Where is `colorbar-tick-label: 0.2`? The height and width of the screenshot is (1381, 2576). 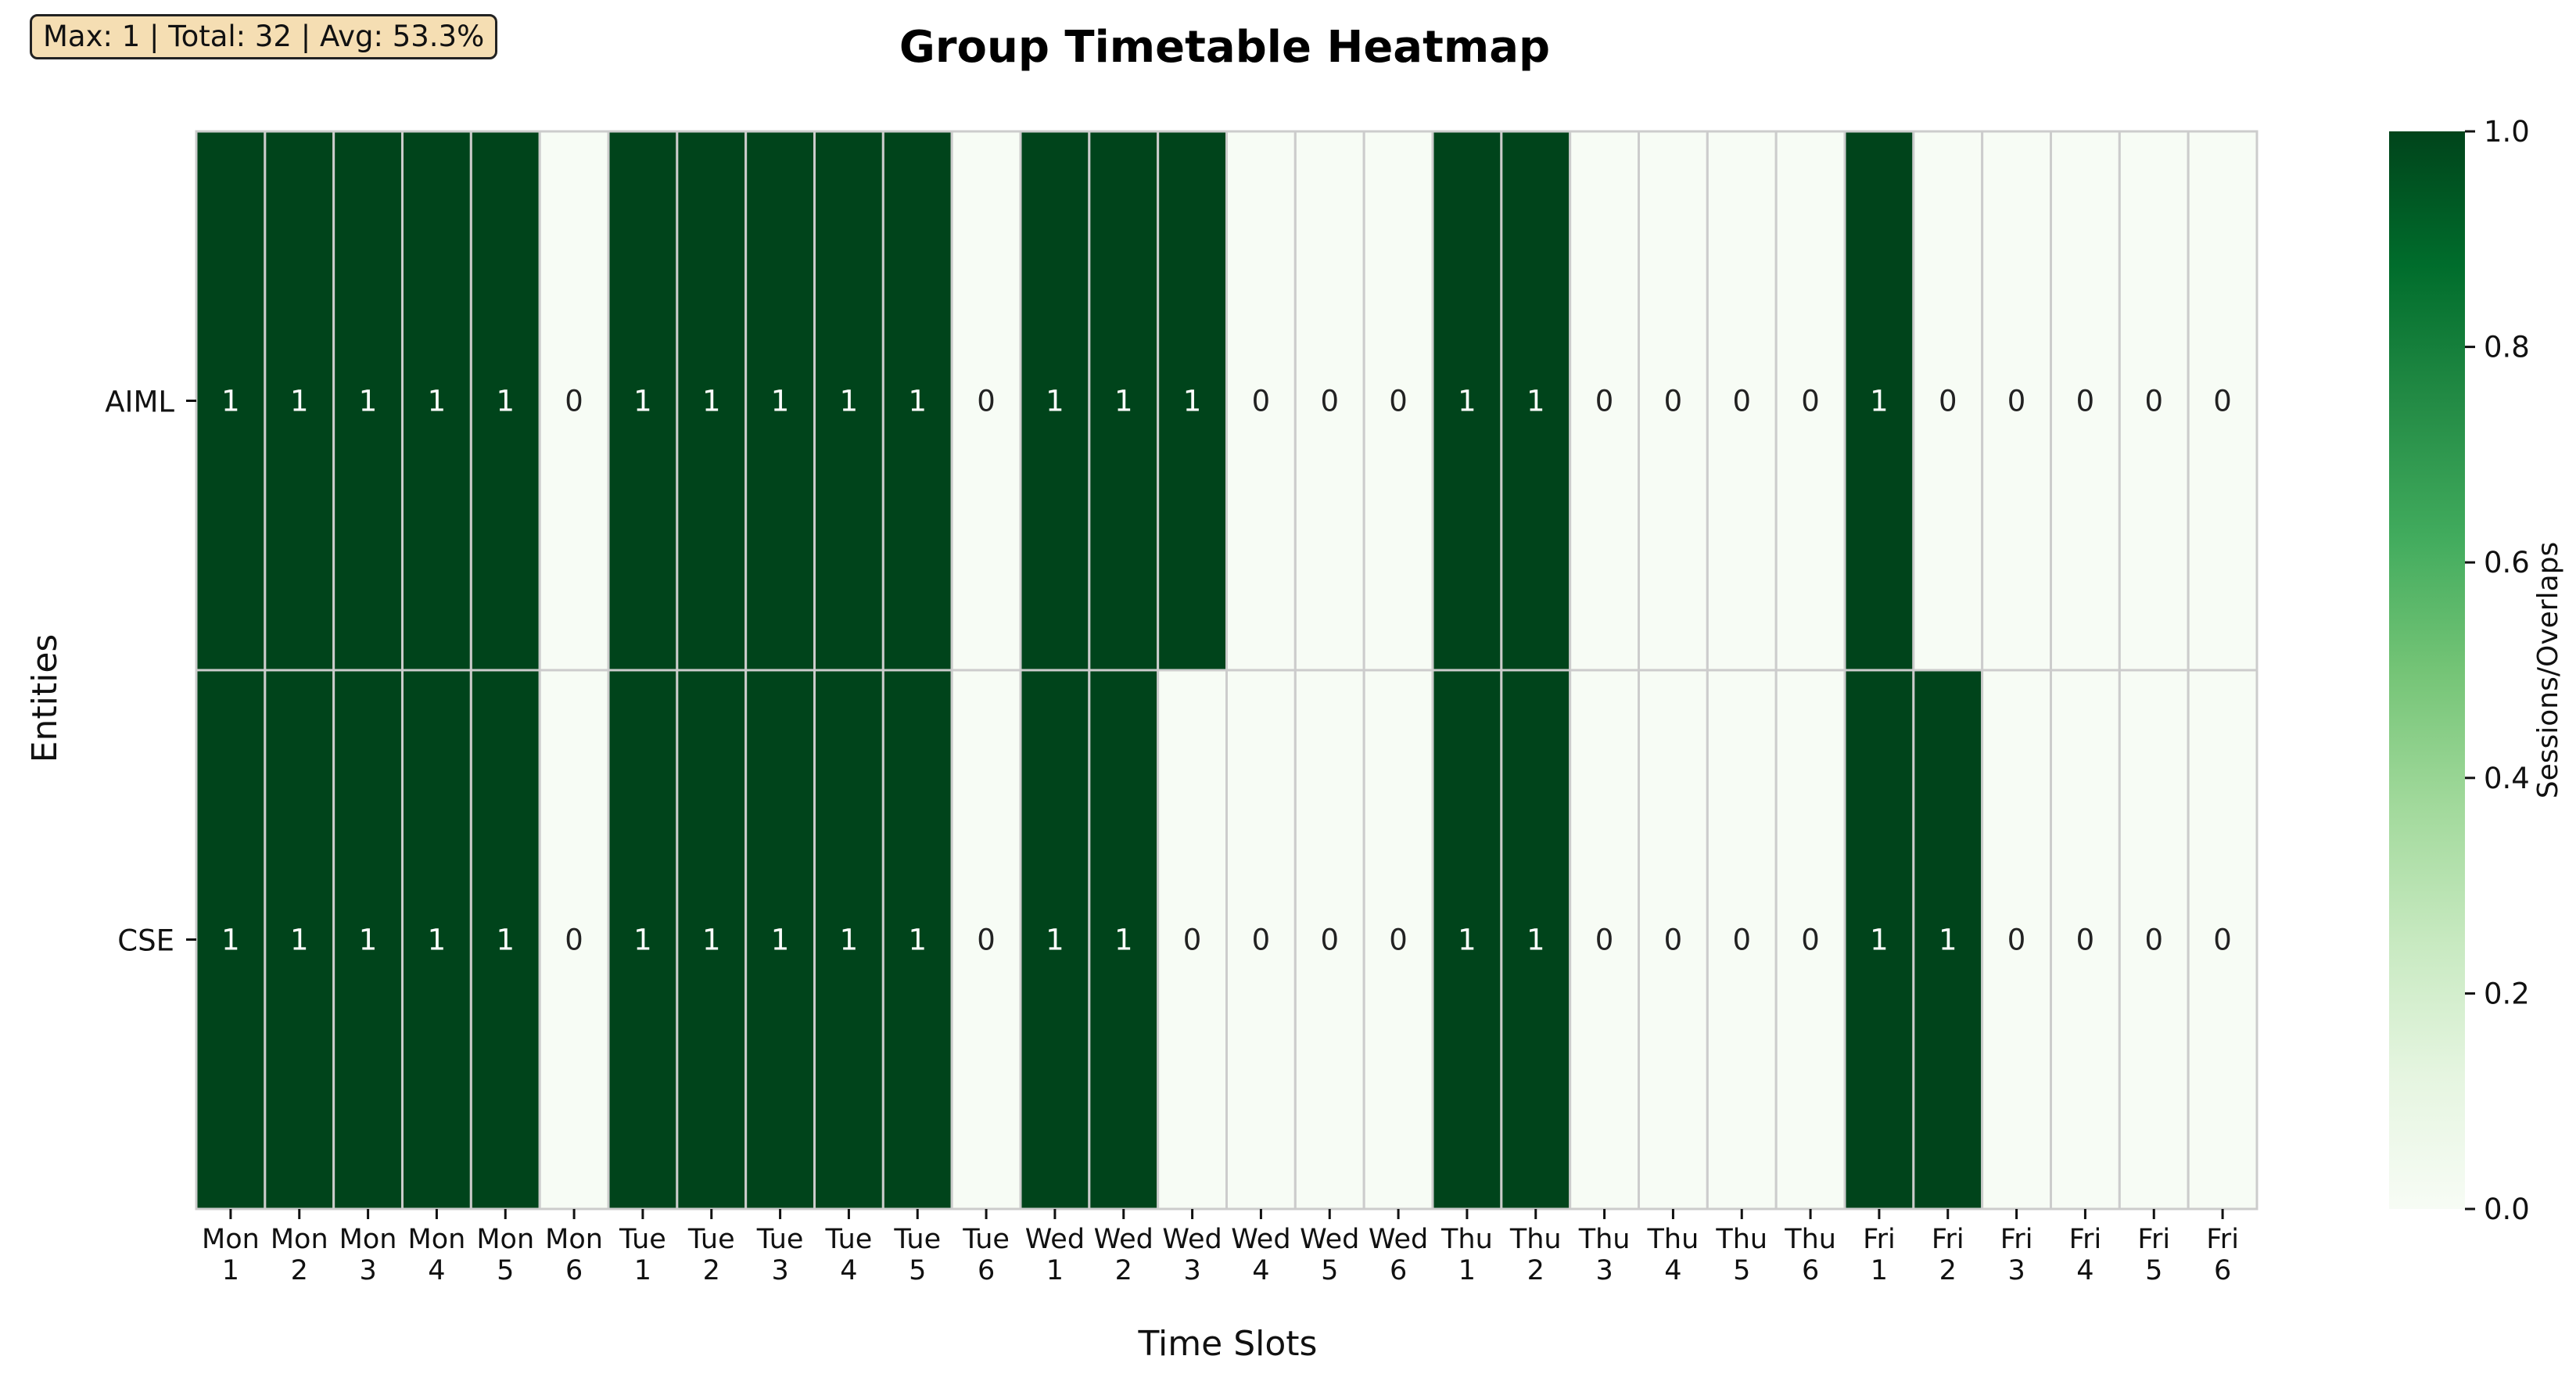 colorbar-tick-label: 0.2 is located at coordinates (2507, 994).